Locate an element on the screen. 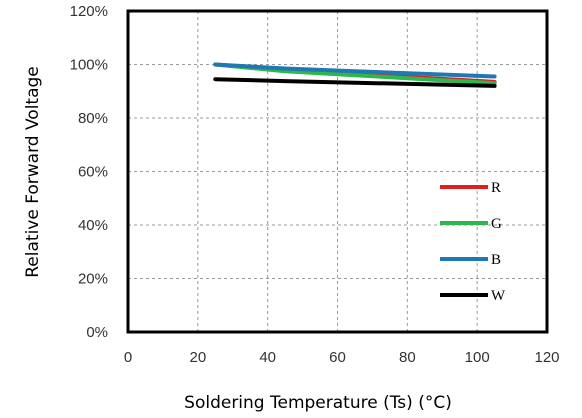 The image size is (582, 418). x-tick-label: 40 is located at coordinates (267, 357).